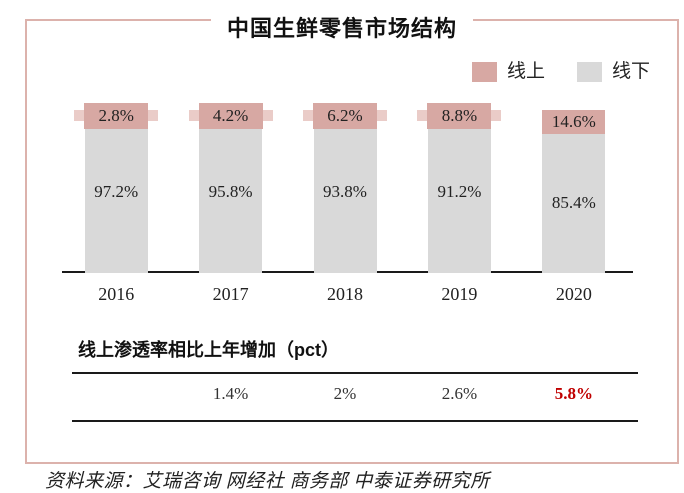  Describe the element at coordinates (116, 394) in the screenshot. I see `table-value-2016` at that location.